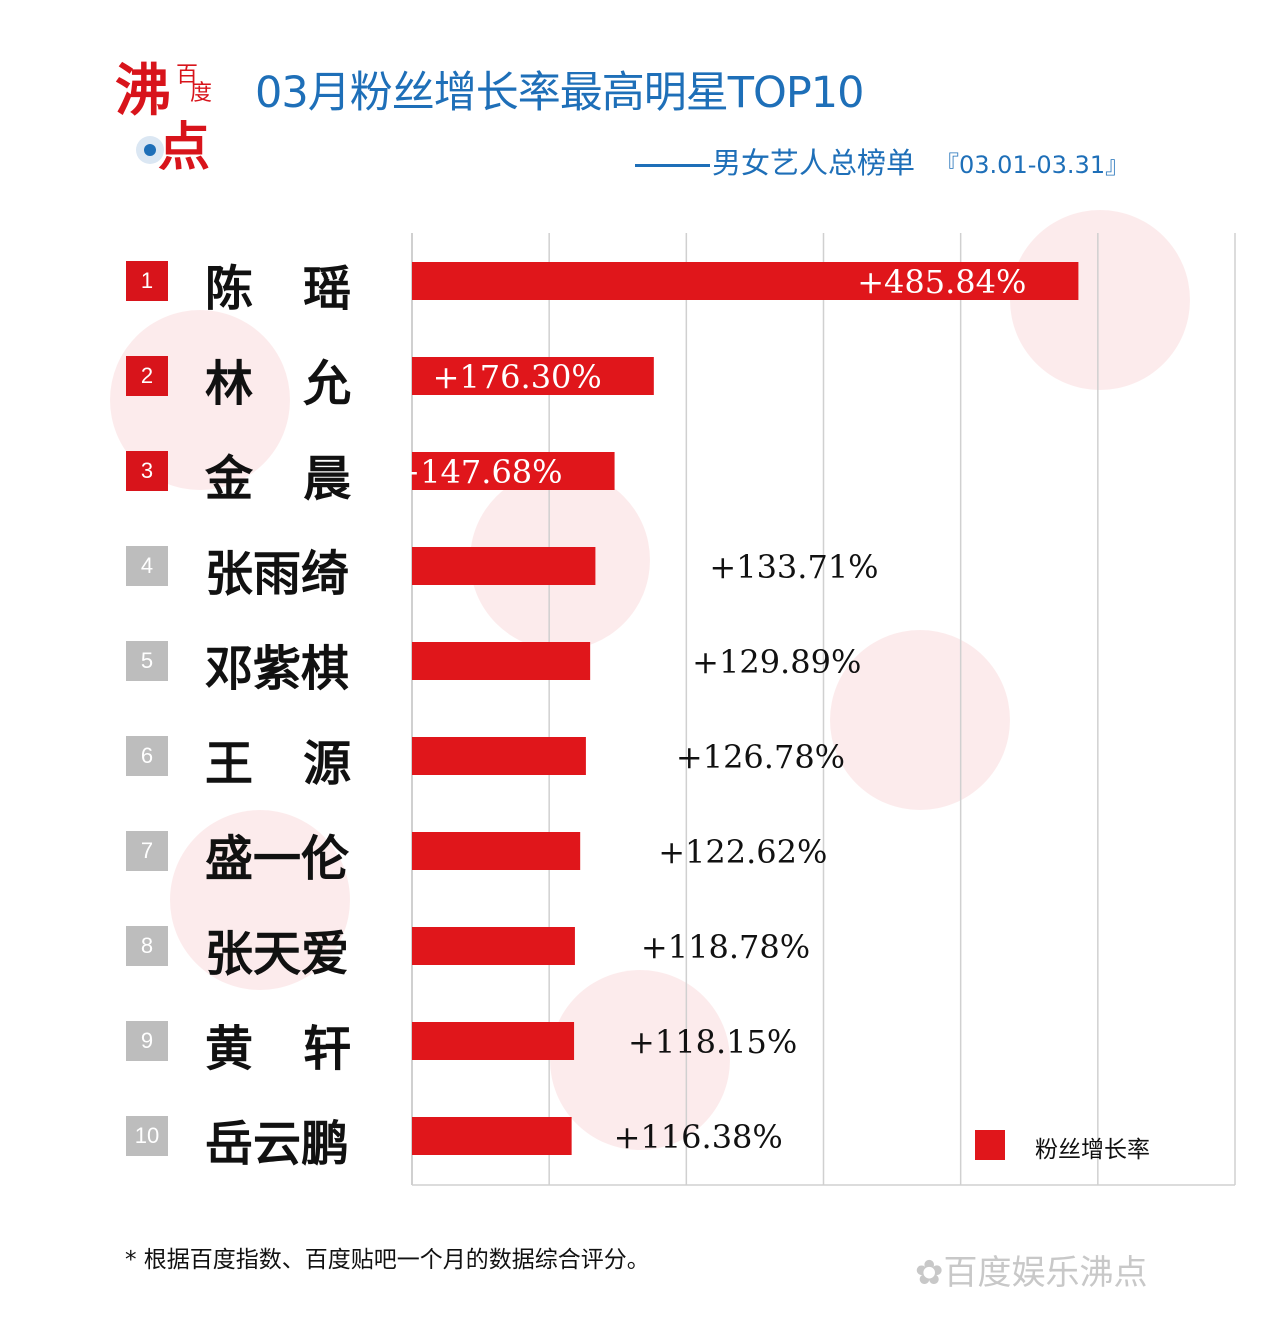  I want to click on legend-swatch, so click(990, 1145).